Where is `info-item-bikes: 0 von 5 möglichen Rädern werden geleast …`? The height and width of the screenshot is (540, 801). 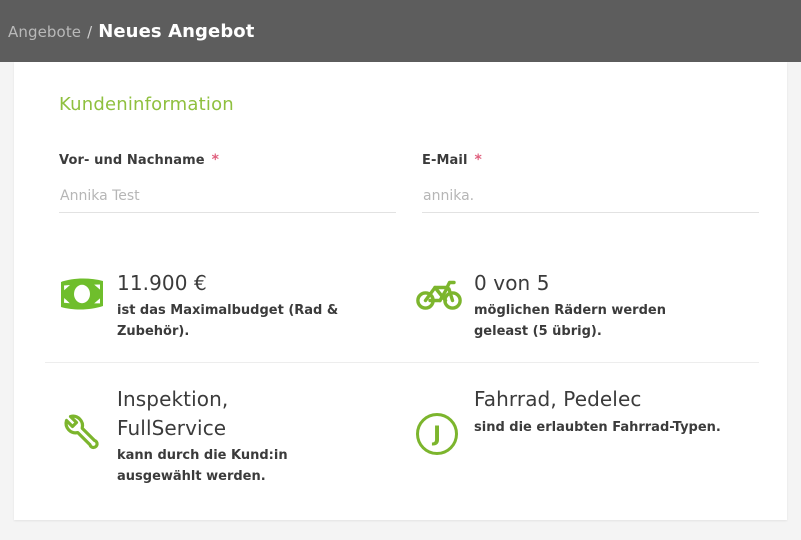
info-item-bikes: 0 von 5 möglichen Rädern werden geleast … is located at coordinates (580, 304).